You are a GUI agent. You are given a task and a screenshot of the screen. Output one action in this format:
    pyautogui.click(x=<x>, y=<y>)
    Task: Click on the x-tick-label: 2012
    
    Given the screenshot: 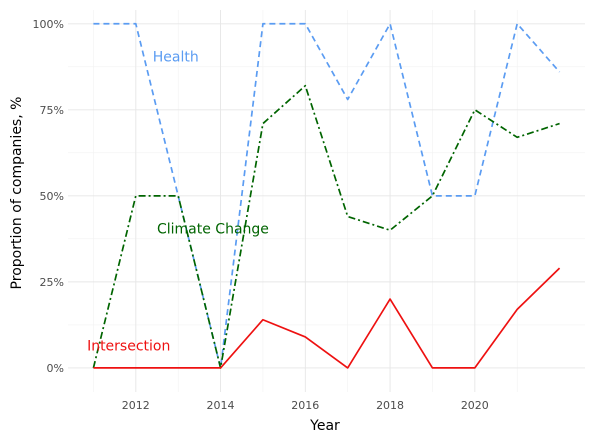 What is the action you would take?
    pyautogui.click(x=136, y=405)
    